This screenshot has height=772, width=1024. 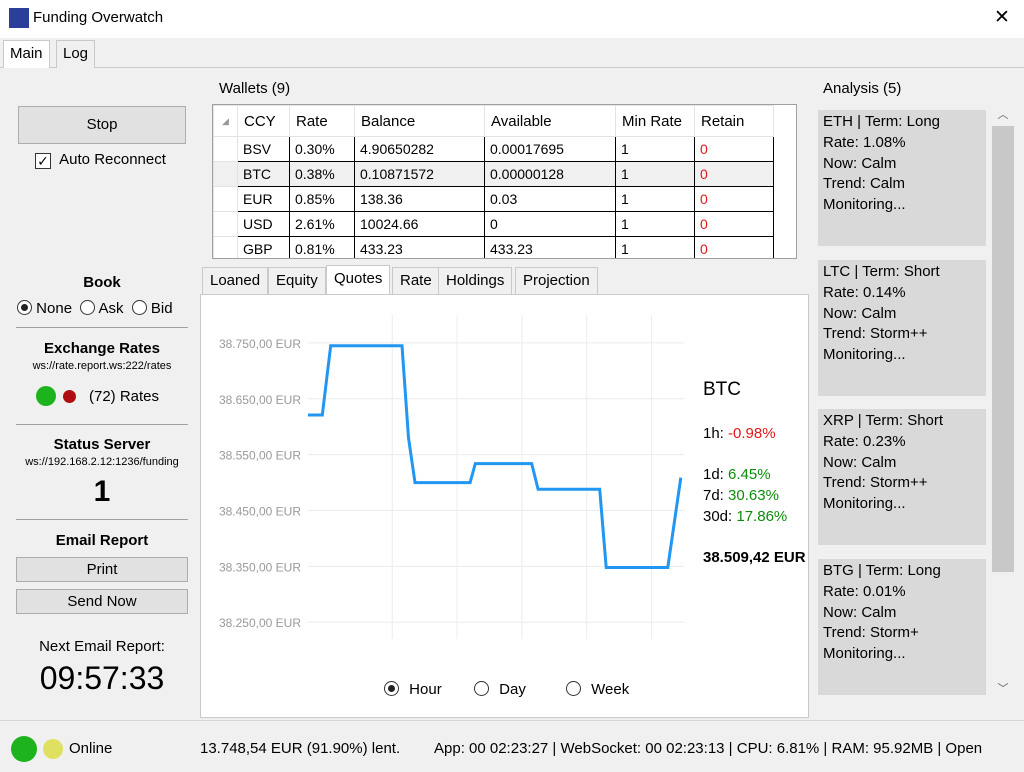 What do you see at coordinates (322, 149) in the screenshot?
I see `cell-rate: 0.30%` at bounding box center [322, 149].